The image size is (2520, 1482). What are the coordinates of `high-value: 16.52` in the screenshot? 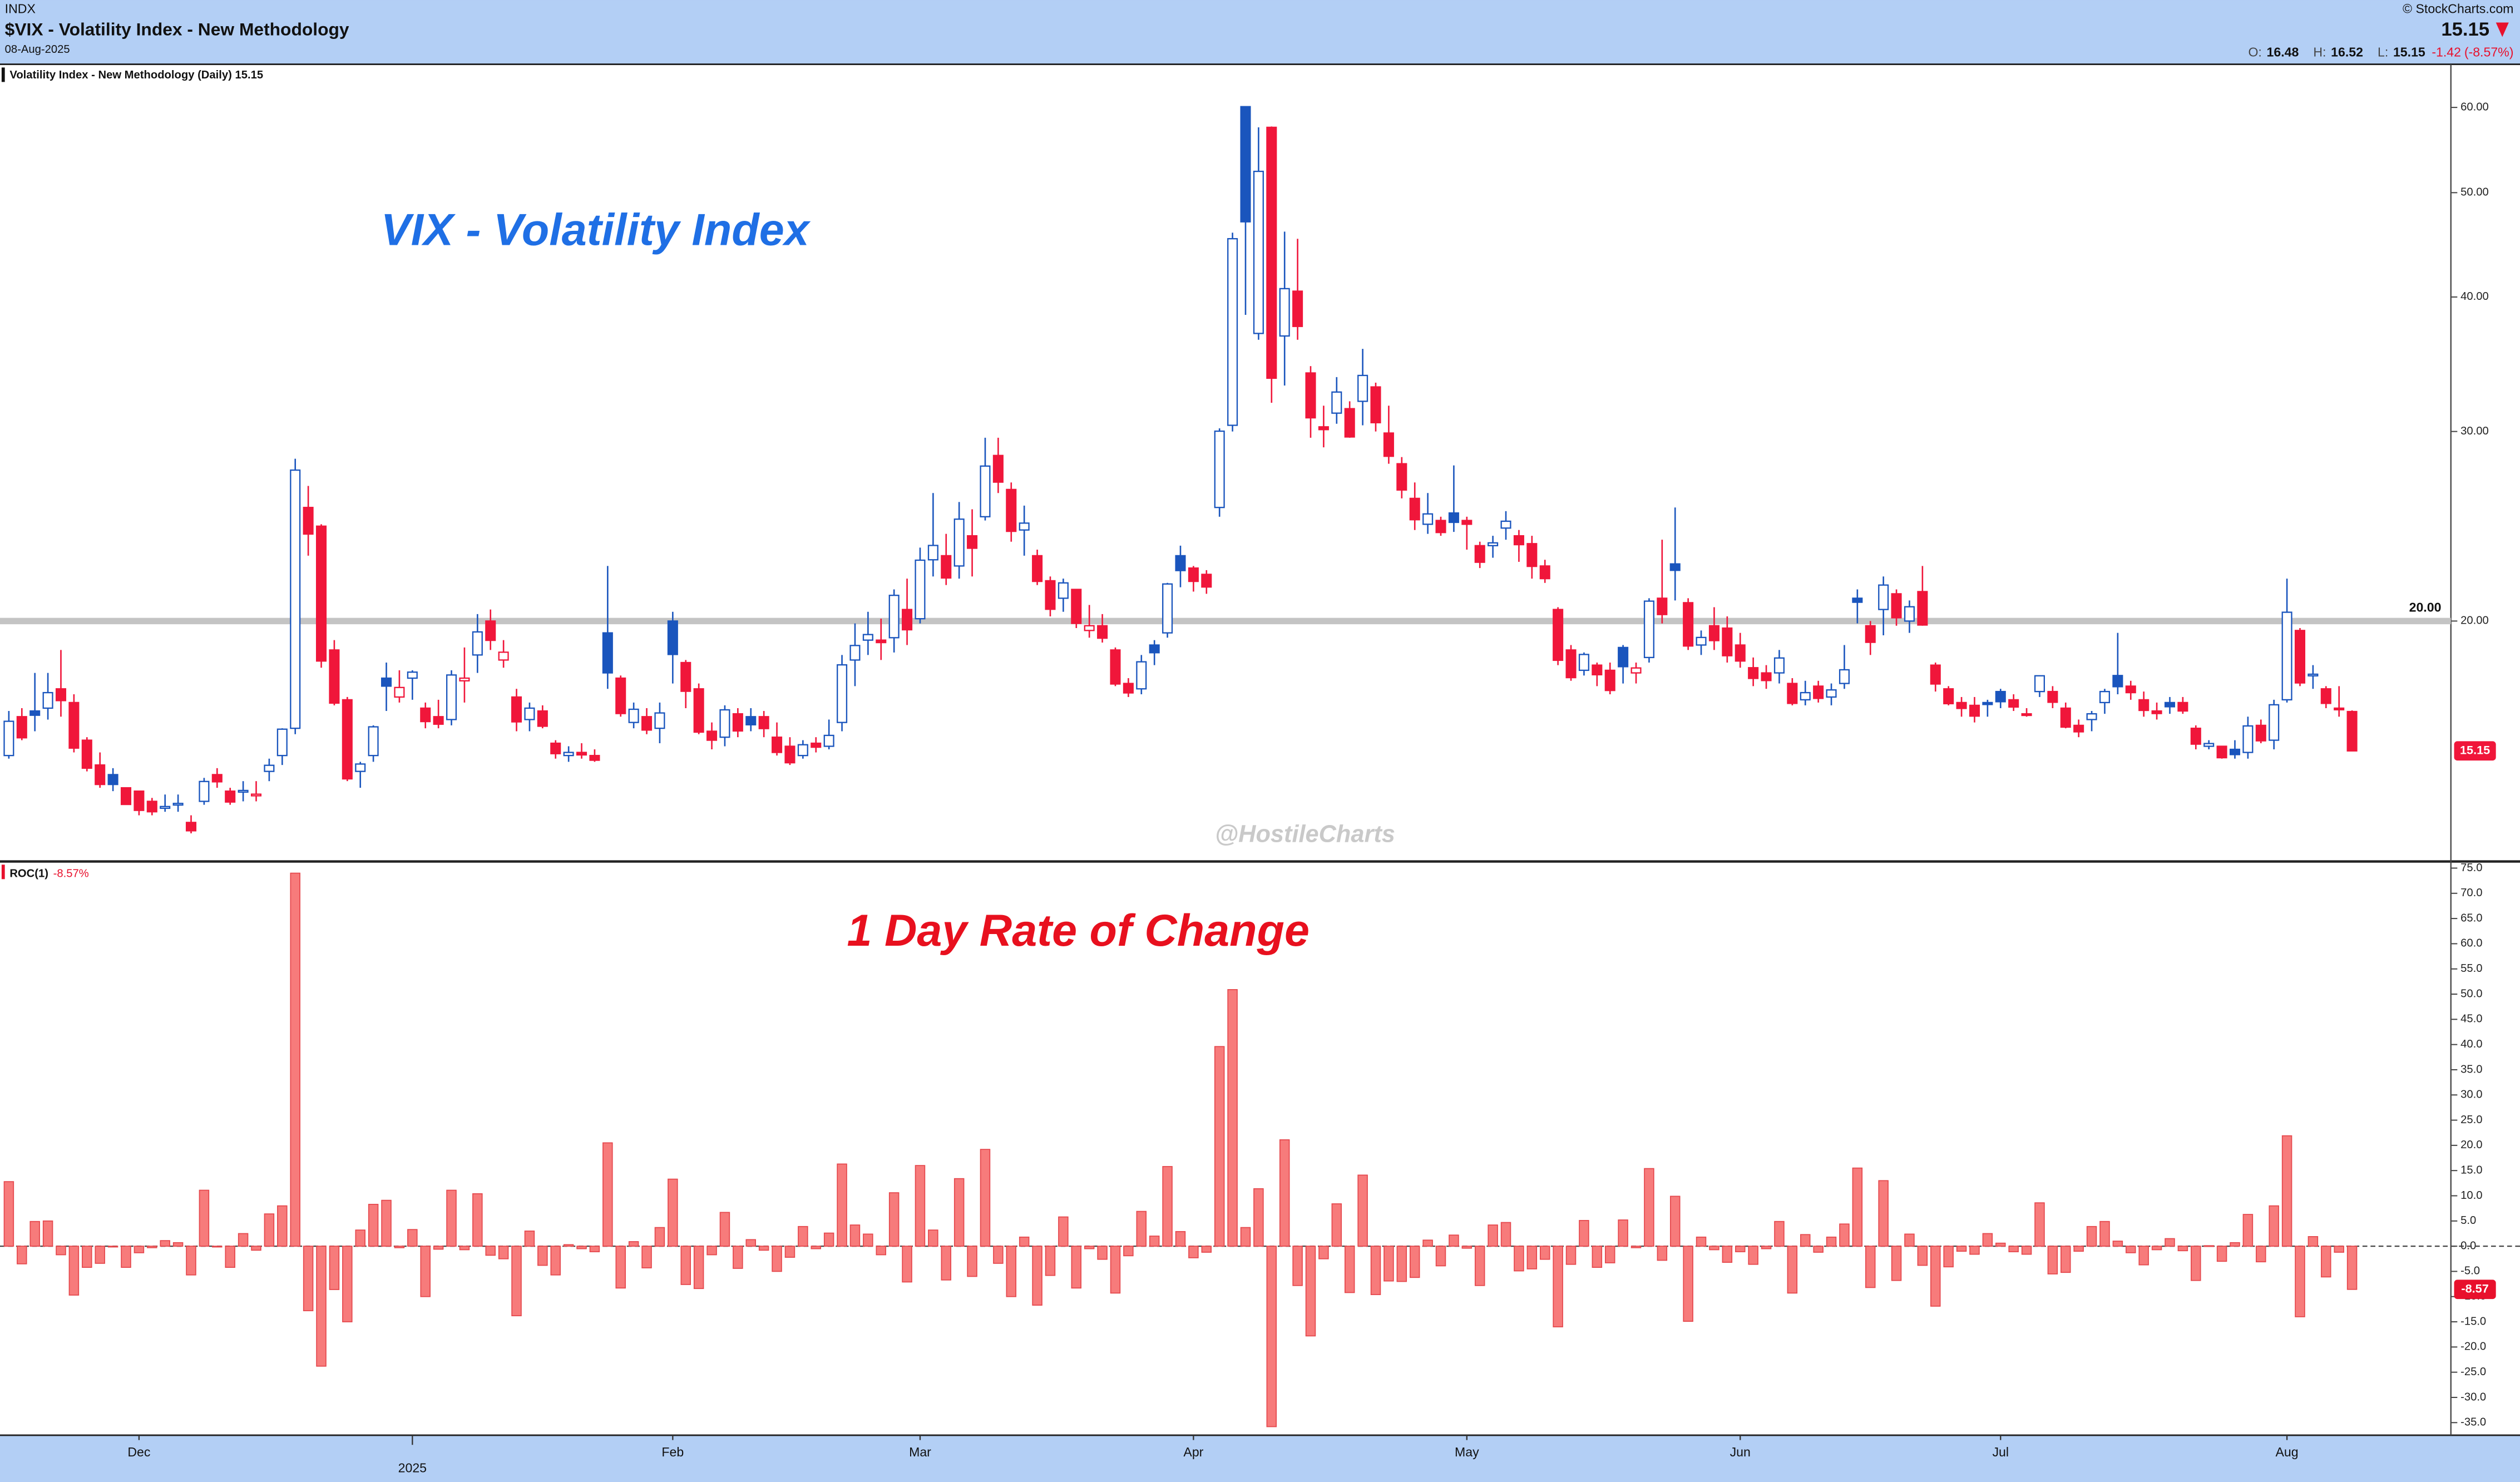 It's located at (2347, 52).